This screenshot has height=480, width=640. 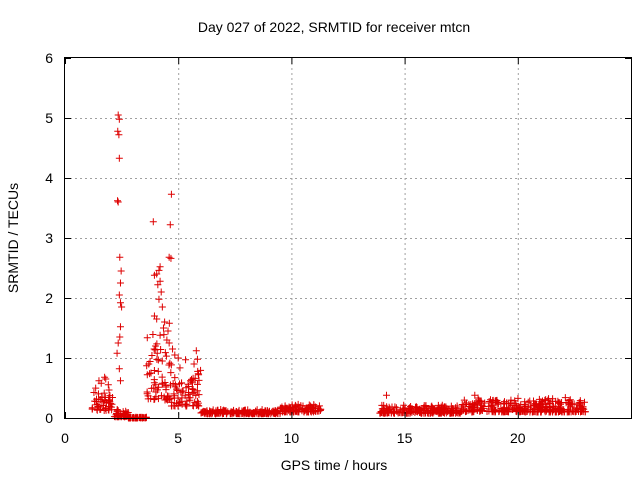 What do you see at coordinates (65, 438) in the screenshot?
I see `x-tick-label: 0` at bounding box center [65, 438].